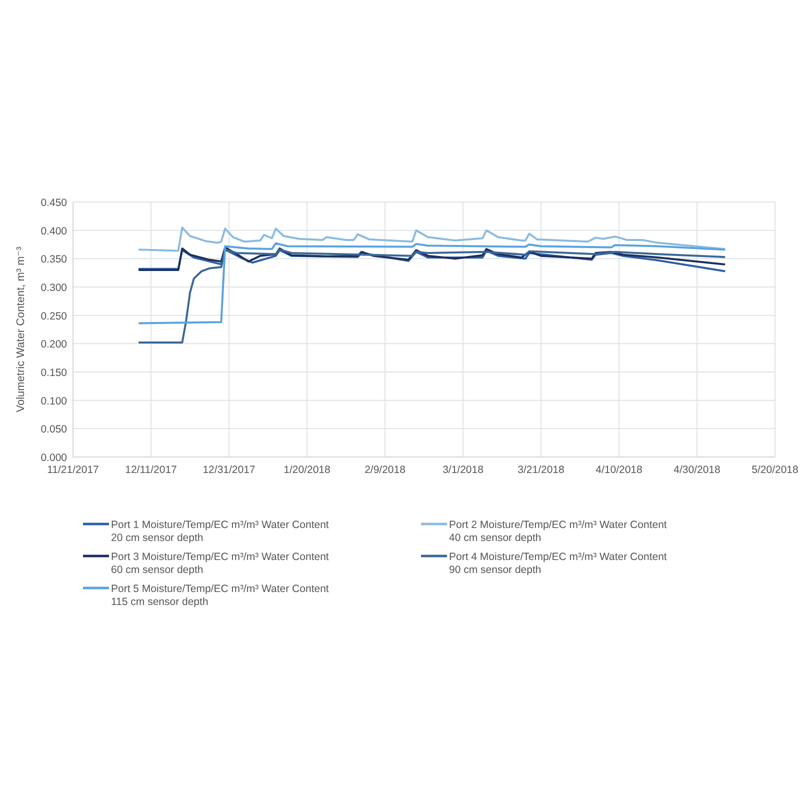  What do you see at coordinates (541, 470) in the screenshot?
I see `x-tick-label: 3/21/2018` at bounding box center [541, 470].